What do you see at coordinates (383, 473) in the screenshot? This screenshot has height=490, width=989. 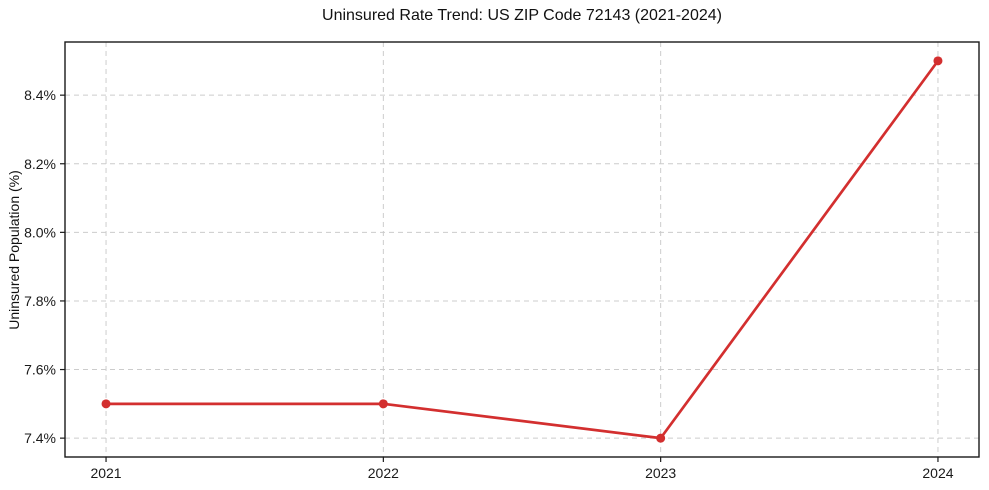 I see `x-tick-label: 2022` at bounding box center [383, 473].